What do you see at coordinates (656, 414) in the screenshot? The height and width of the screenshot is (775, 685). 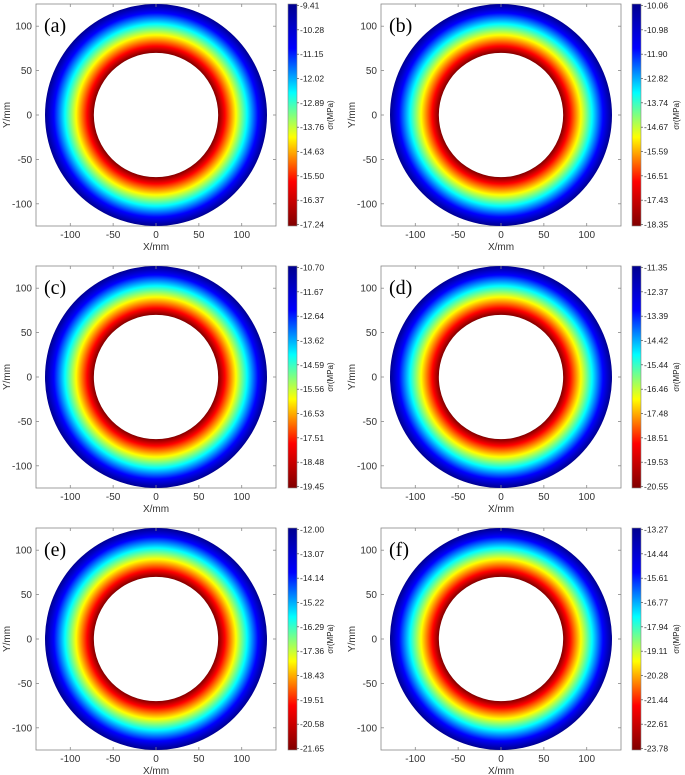 I see `colorbar-tick-label: -17.48` at bounding box center [656, 414].